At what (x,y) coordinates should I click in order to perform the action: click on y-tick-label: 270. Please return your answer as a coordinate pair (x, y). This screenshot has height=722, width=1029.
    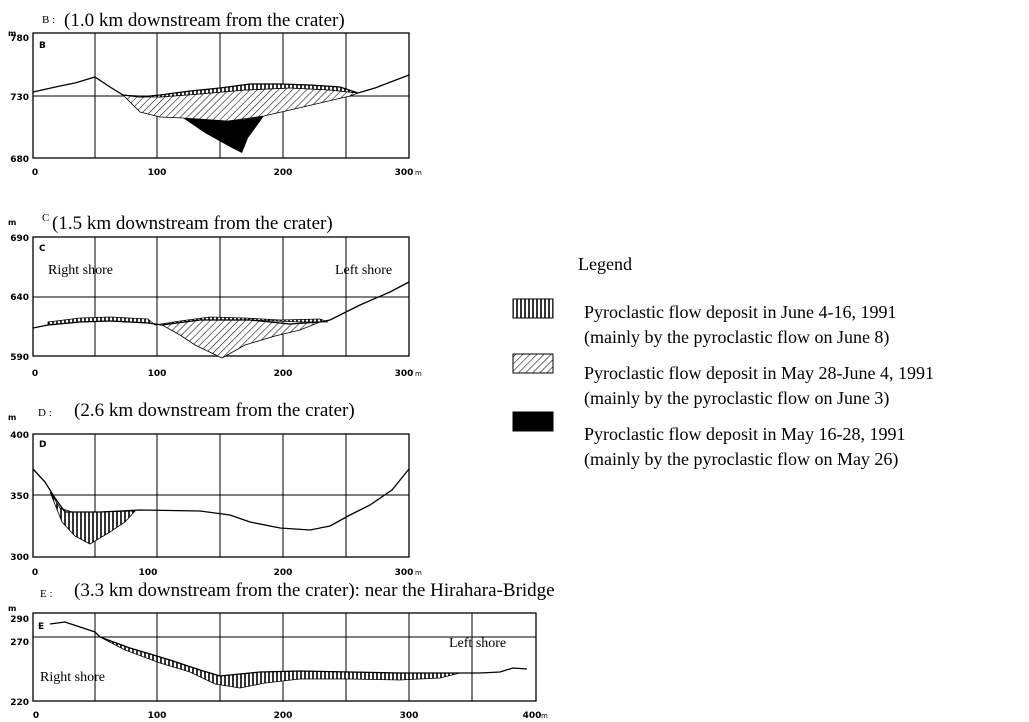
    Looking at the image, I should click on (19, 643).